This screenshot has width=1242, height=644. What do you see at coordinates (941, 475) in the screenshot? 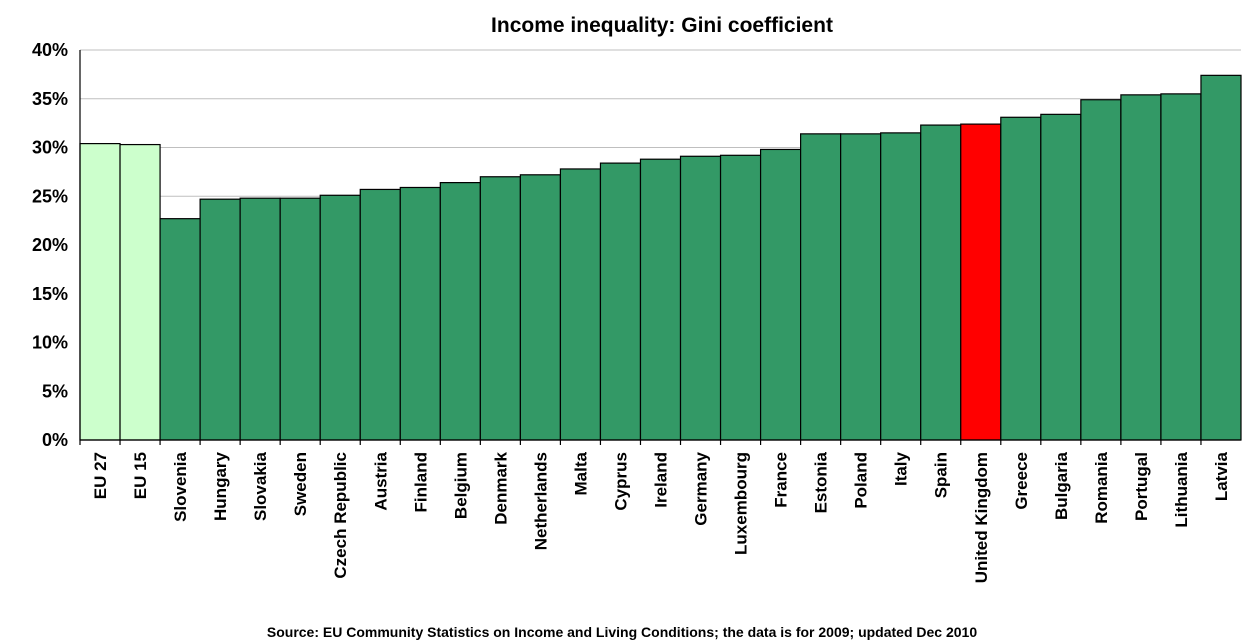
I see `x-tick-label: Spain` at bounding box center [941, 475].